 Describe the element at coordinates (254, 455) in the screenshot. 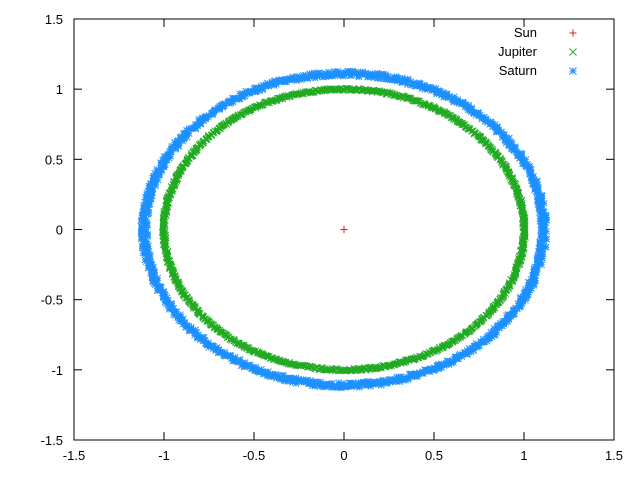

I see `x-tick-label: -0.5` at that location.